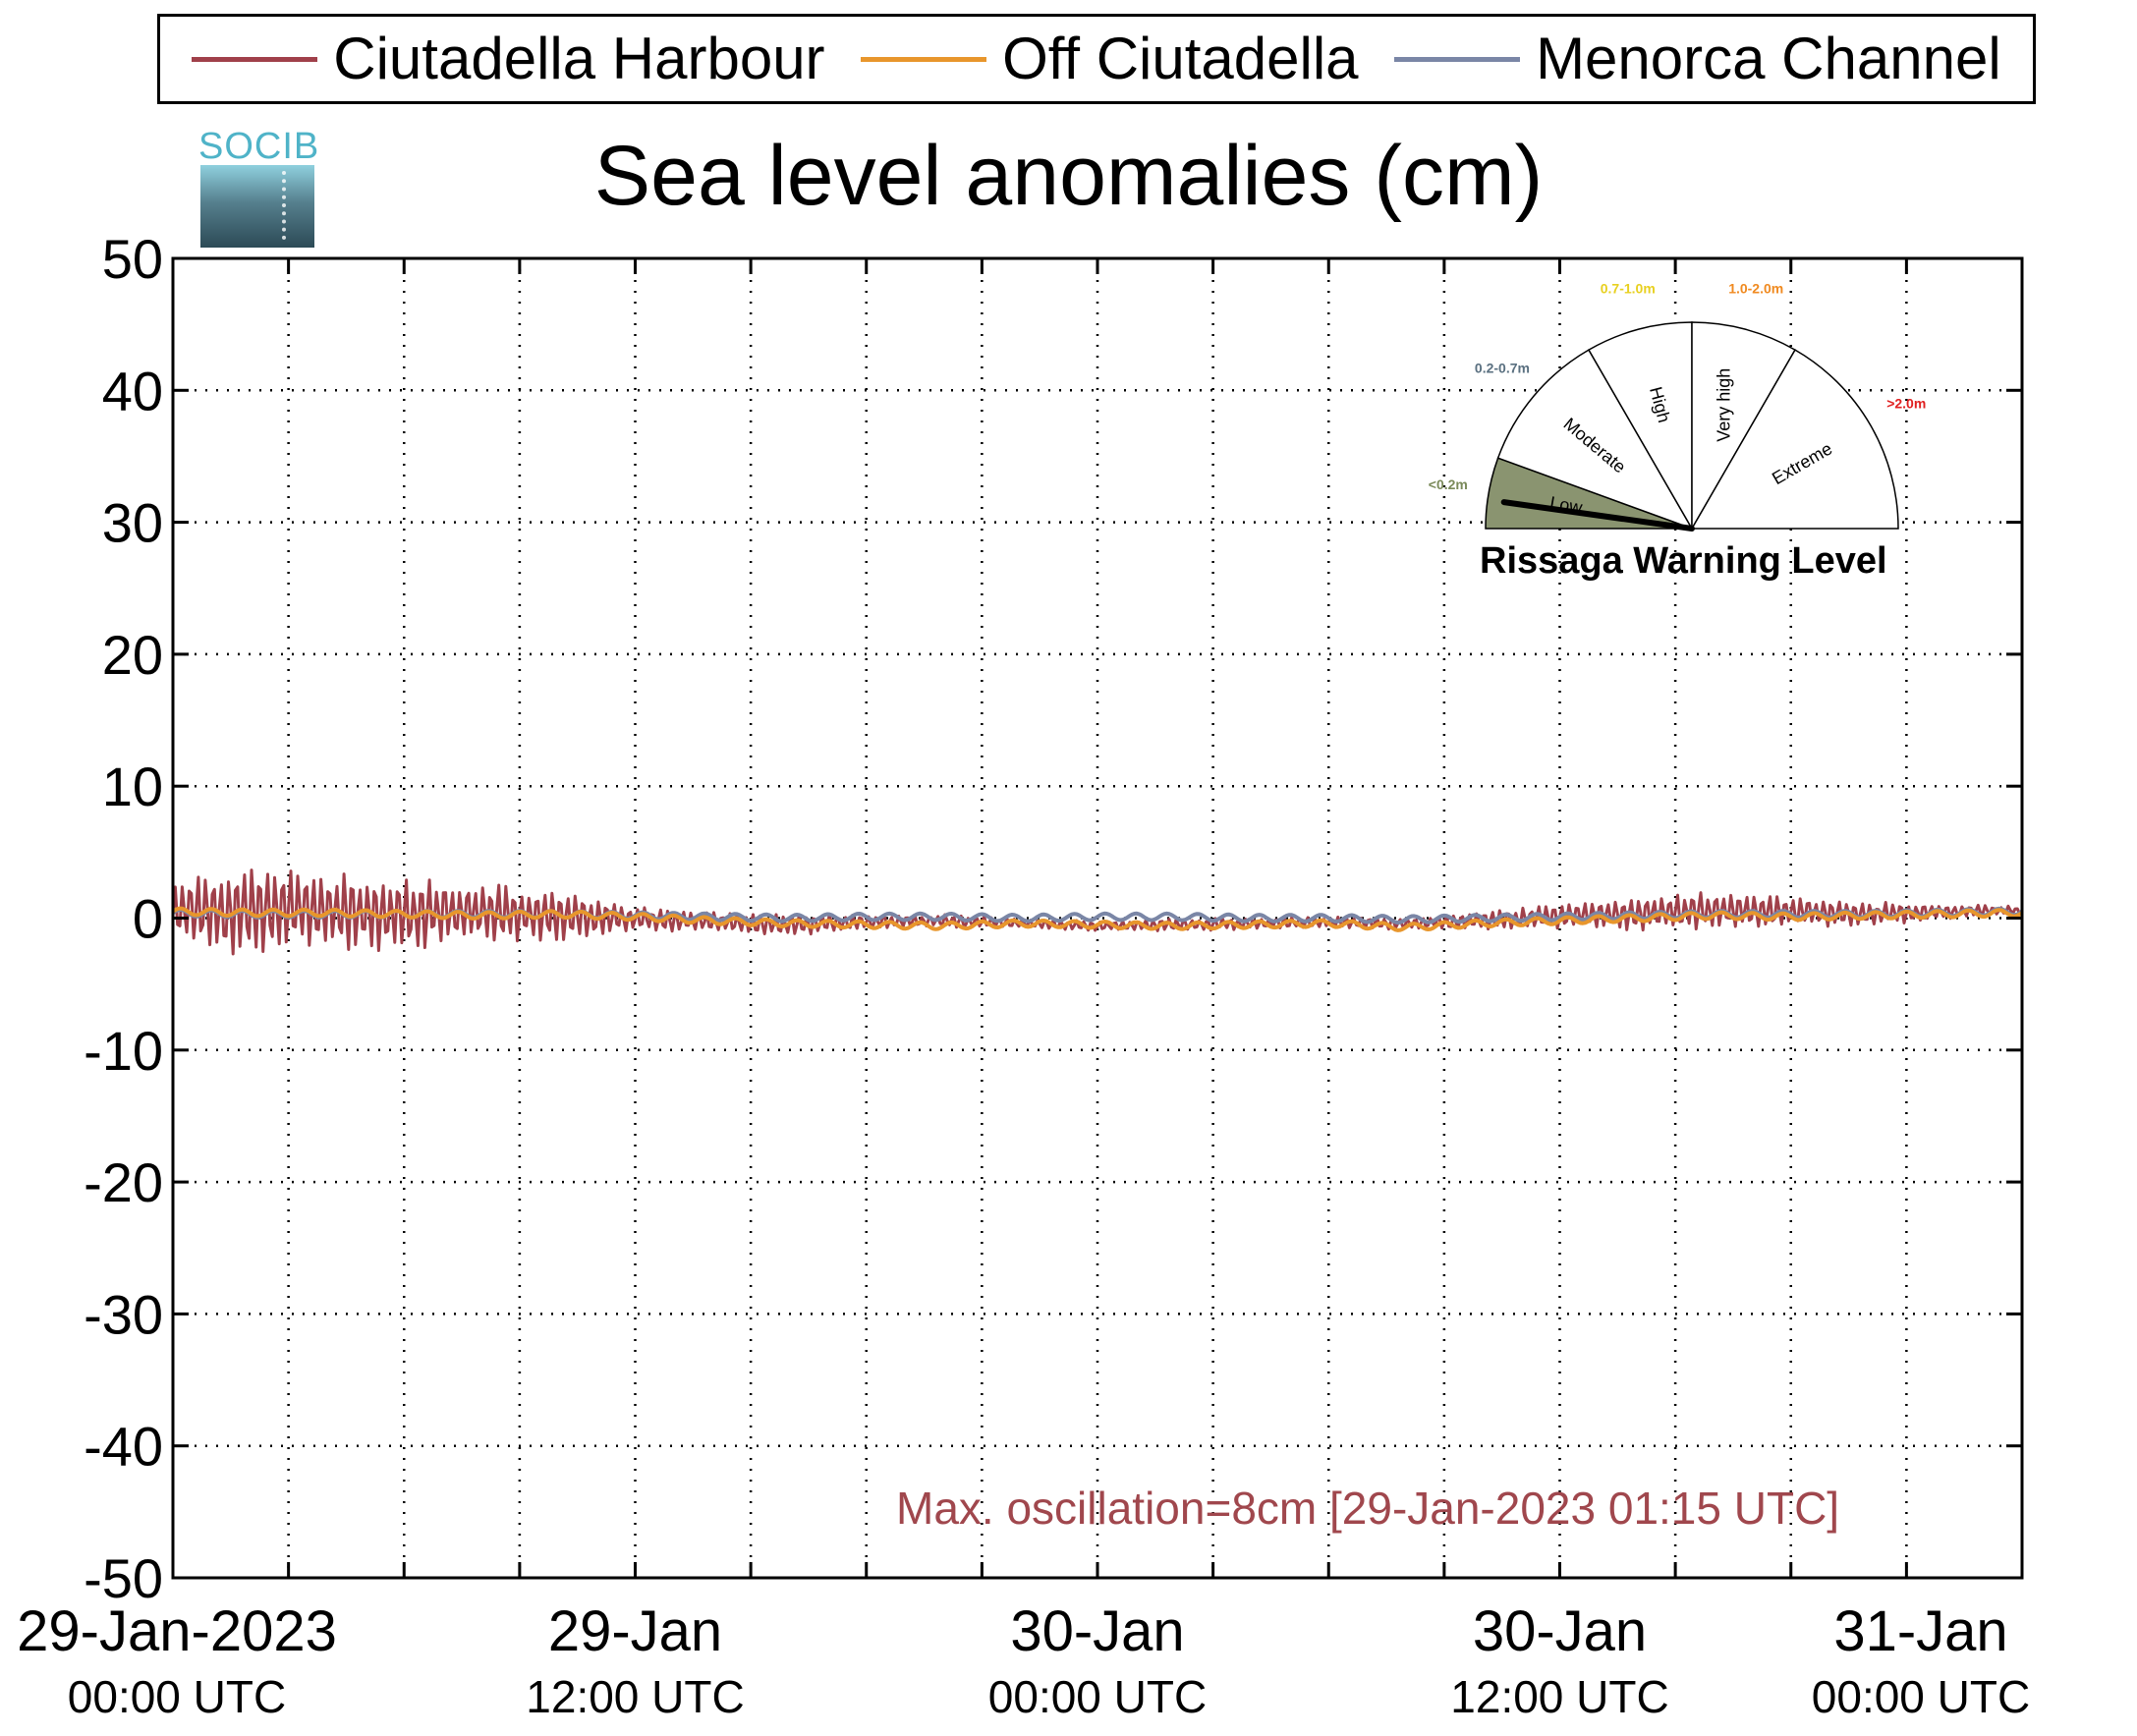 The image size is (2137, 1736). I want to click on logo-dotted-line, so click(286, 205).